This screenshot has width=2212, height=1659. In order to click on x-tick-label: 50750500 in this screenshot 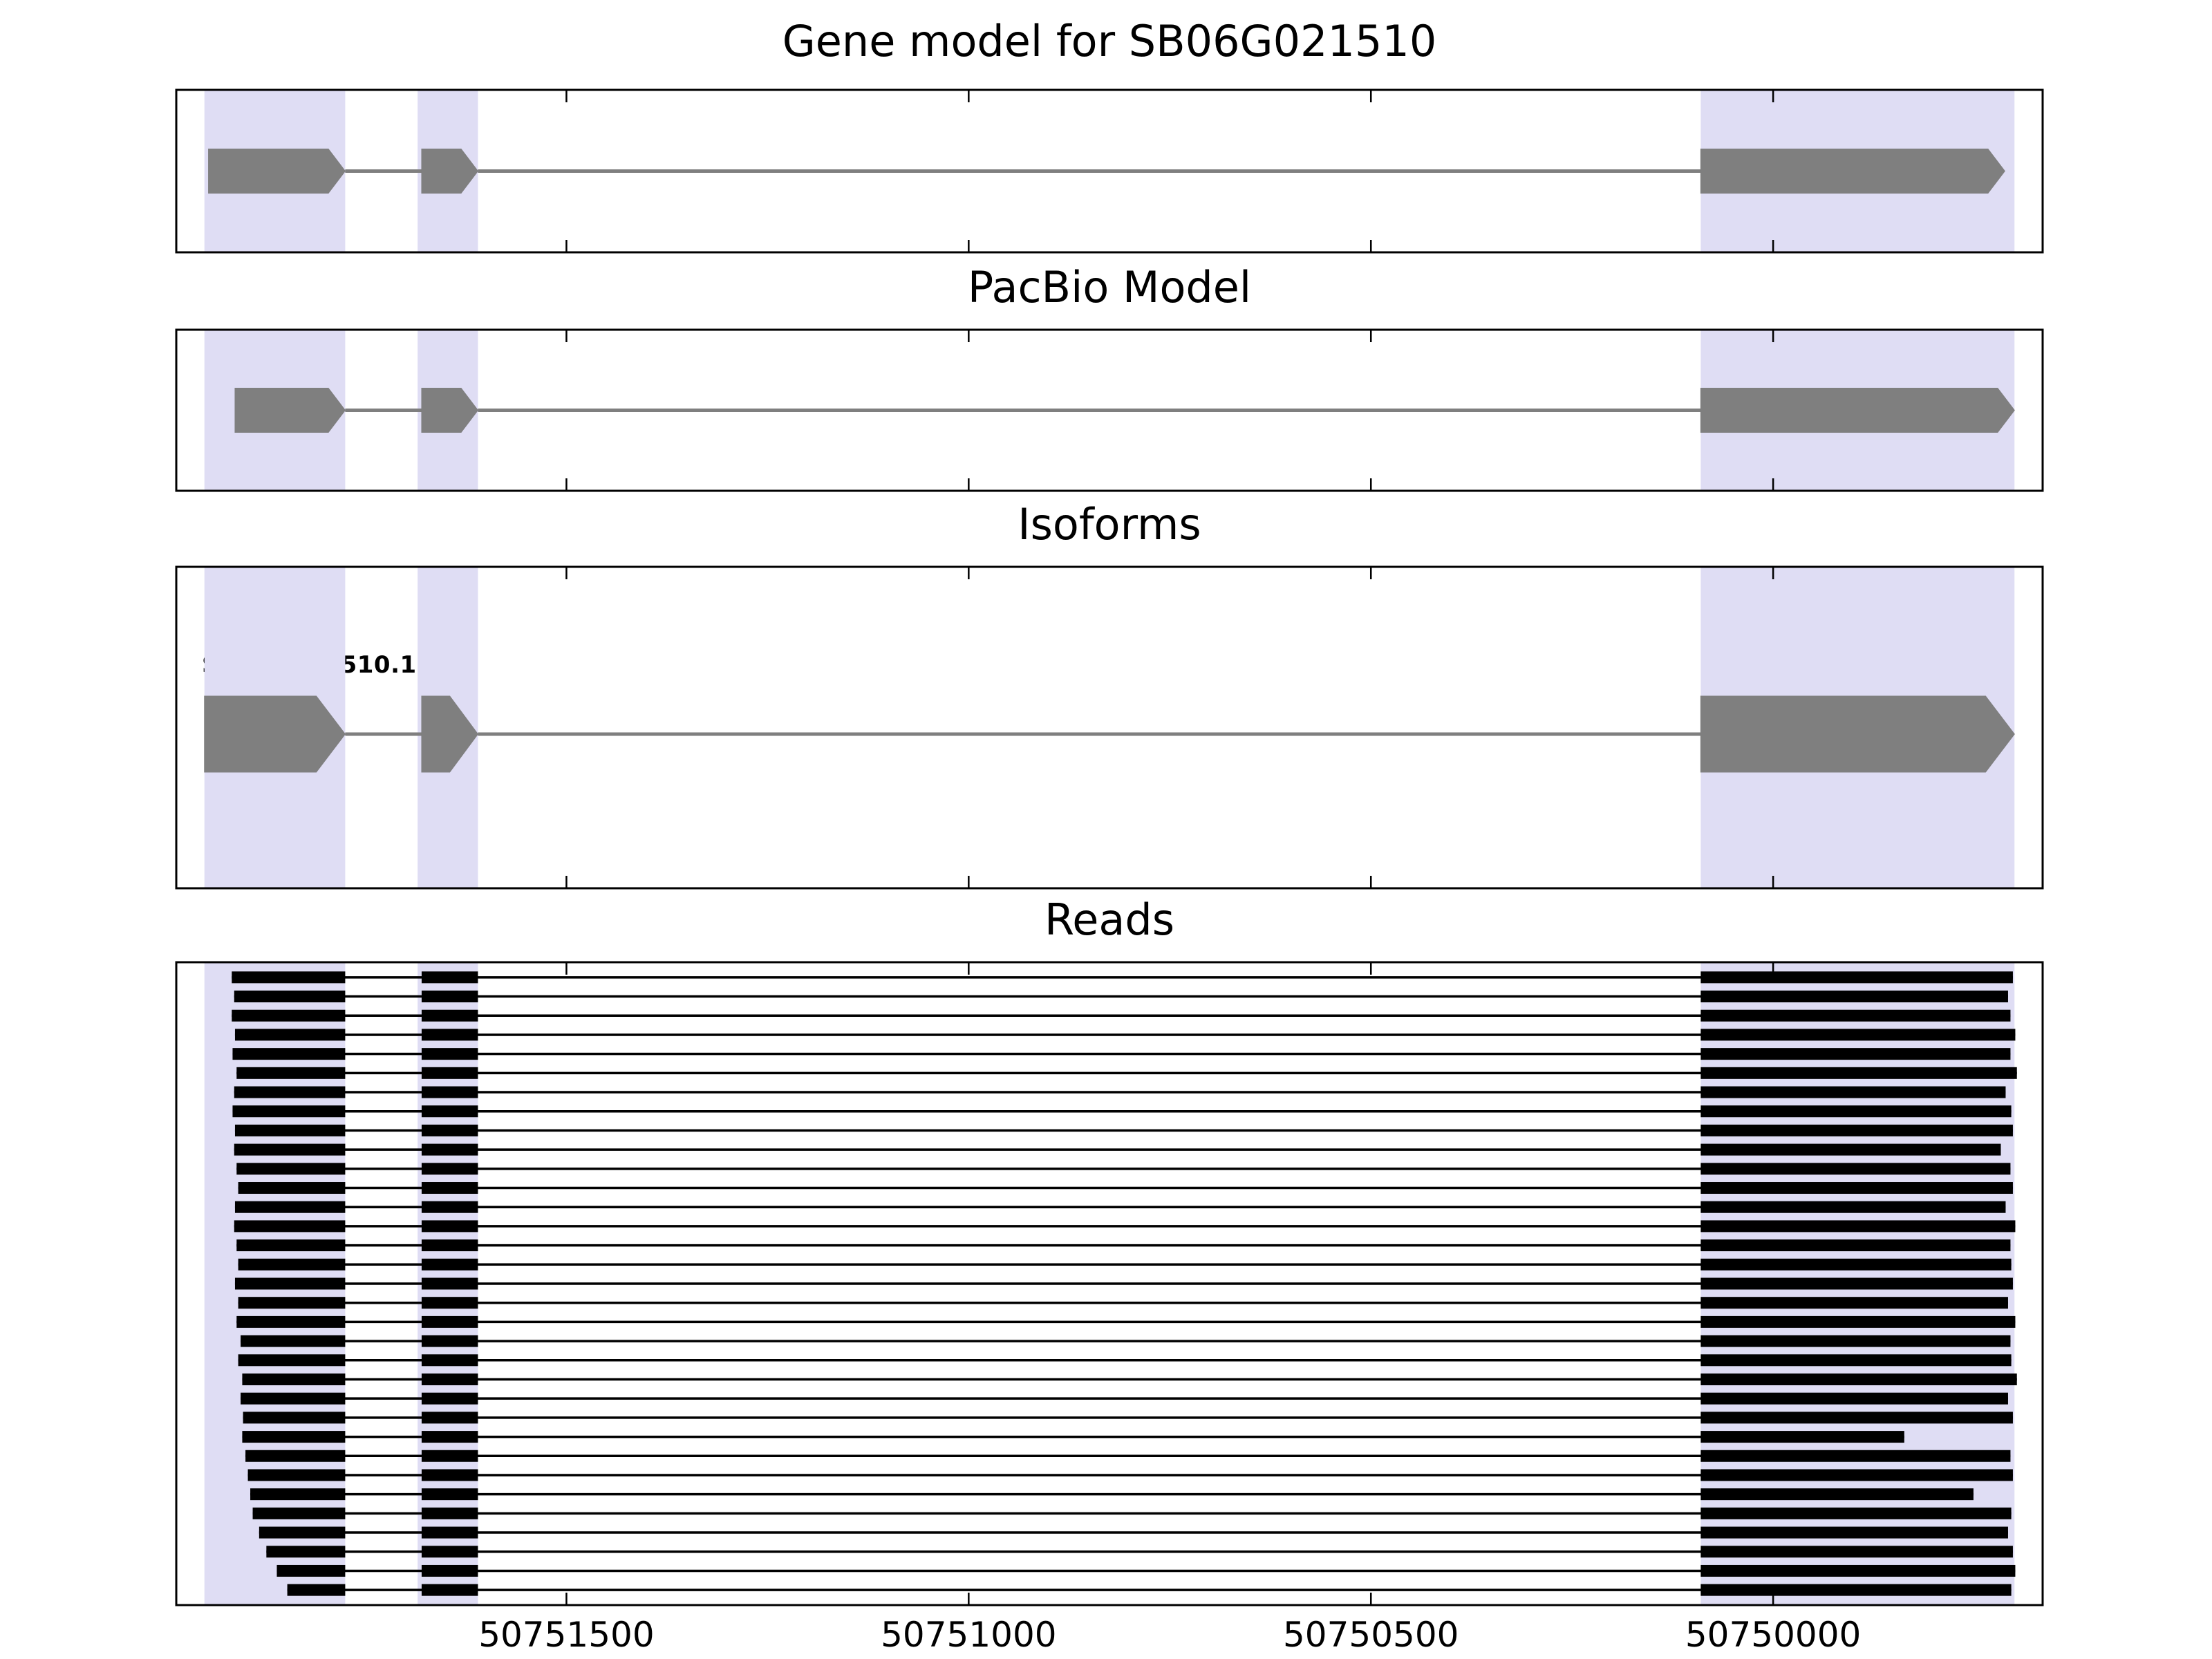, I will do `click(1371, 1635)`.